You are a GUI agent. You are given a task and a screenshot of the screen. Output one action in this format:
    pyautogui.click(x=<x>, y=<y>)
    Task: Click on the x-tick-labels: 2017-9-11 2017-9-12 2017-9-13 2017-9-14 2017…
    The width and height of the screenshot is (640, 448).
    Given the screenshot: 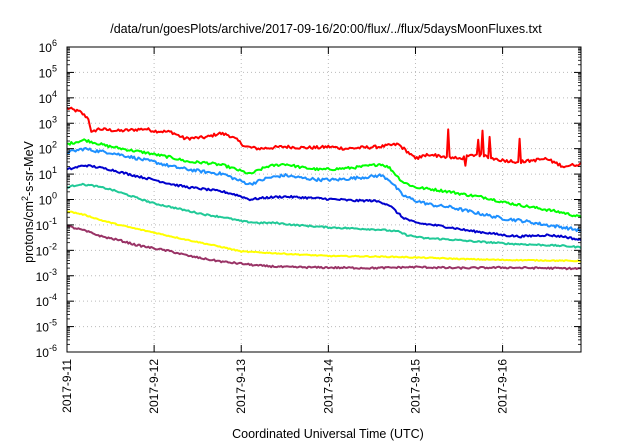 What is the action you would take?
    pyautogui.click(x=285, y=386)
    